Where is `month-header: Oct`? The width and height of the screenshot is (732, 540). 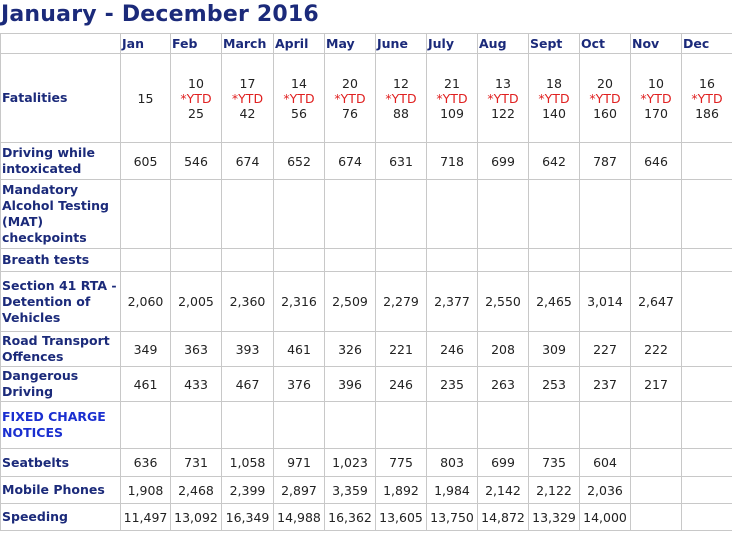
month-header: Oct is located at coordinates (605, 43).